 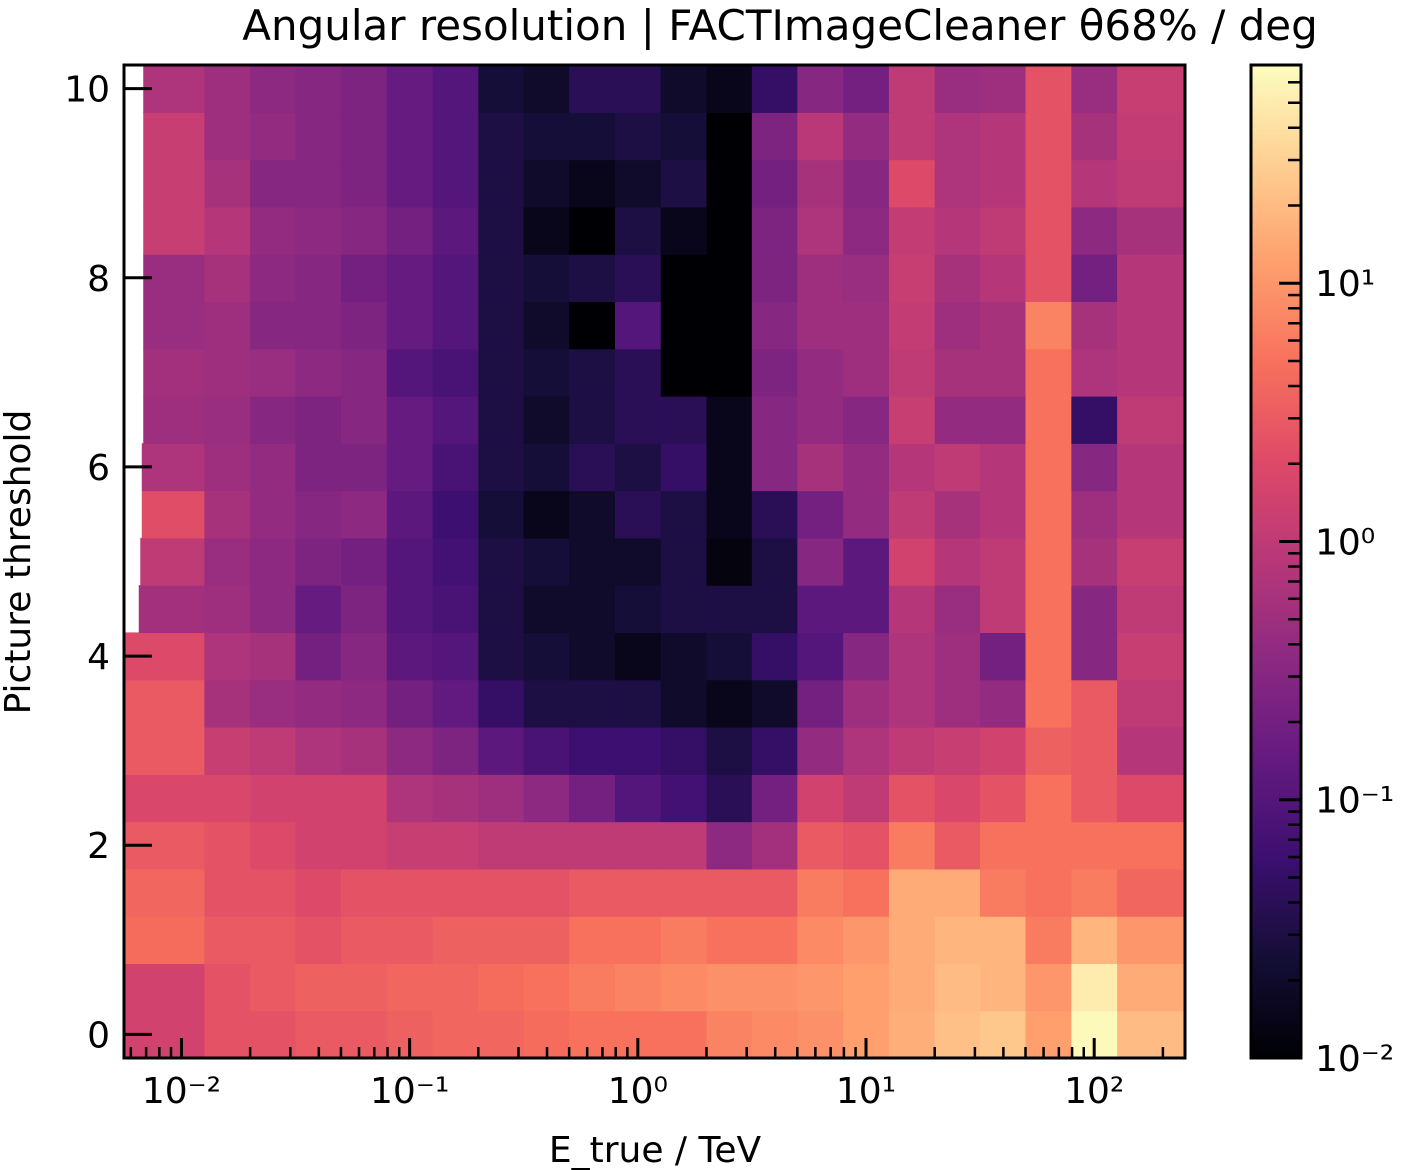 What do you see at coordinates (647, 1075) in the screenshot?
I see `x-axis: 10⁻² 10⁻¹ 10⁰ 10¹ 10²` at bounding box center [647, 1075].